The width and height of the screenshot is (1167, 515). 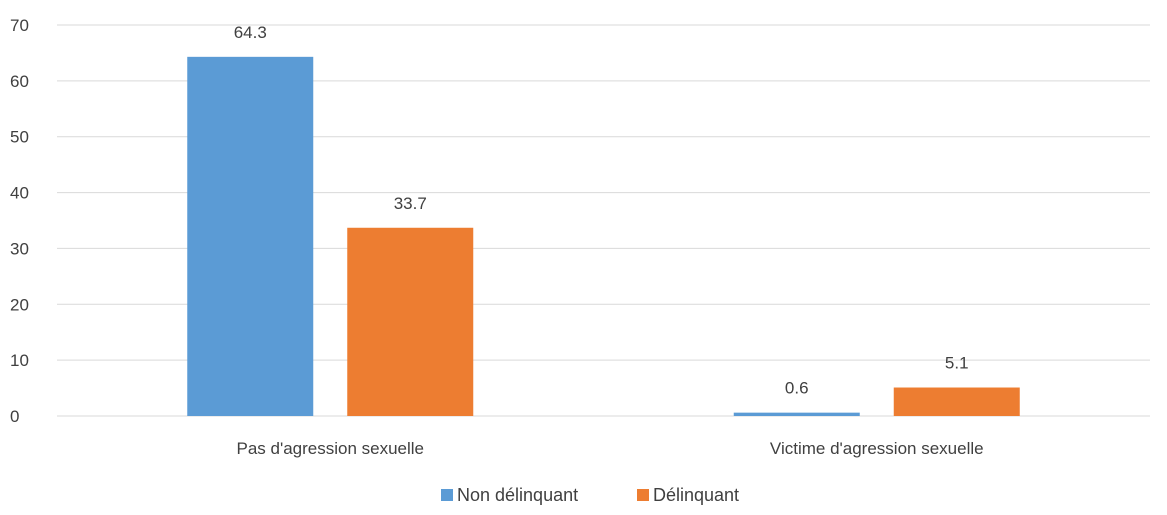 I want to click on y-tick-label: 60, so click(x=19, y=81).